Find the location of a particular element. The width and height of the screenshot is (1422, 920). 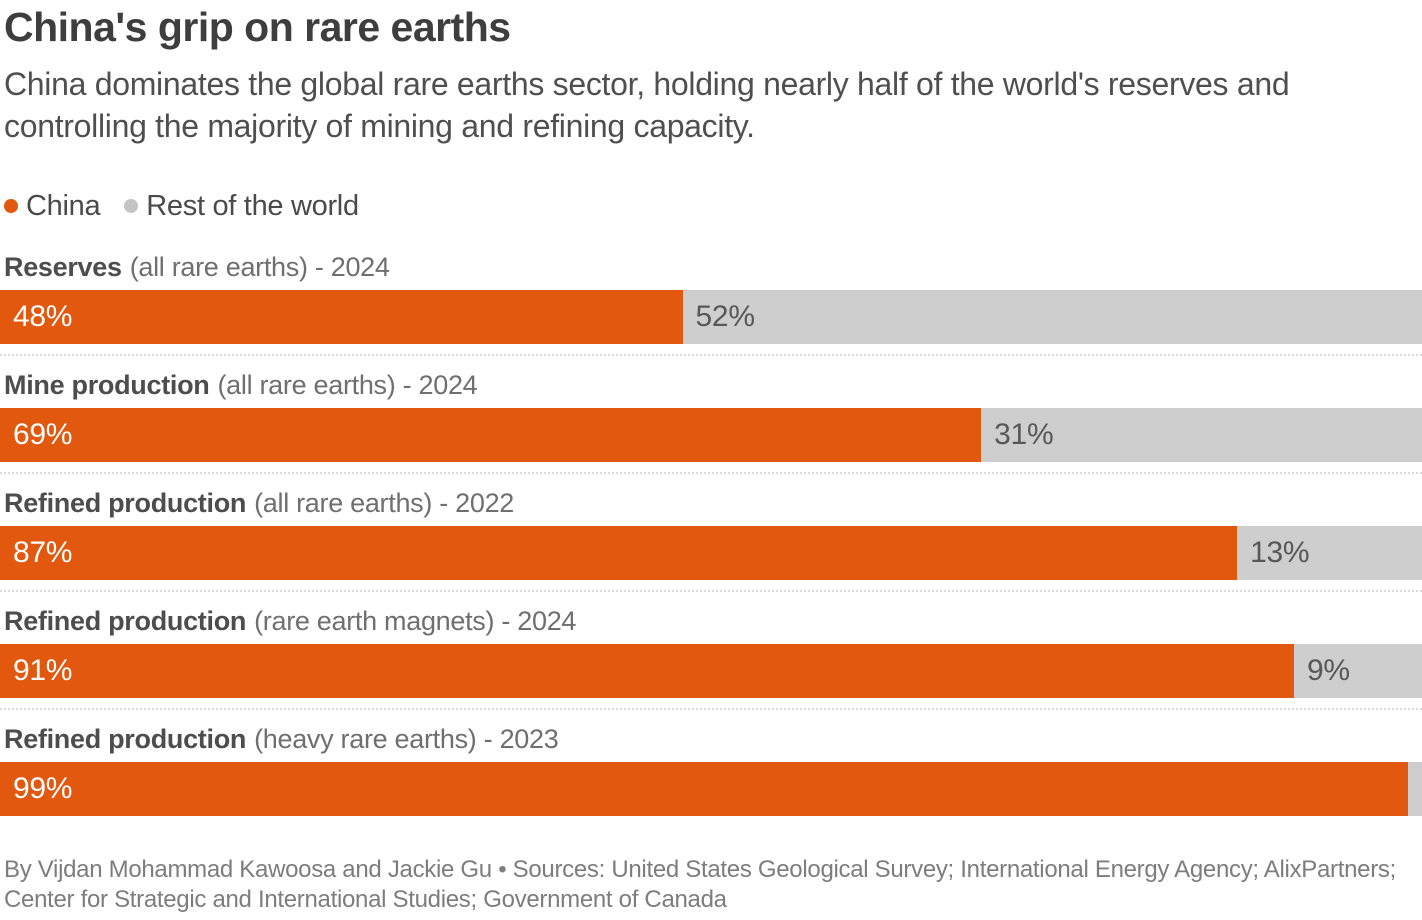

stacked-bar: 69% 31% is located at coordinates (711, 435).